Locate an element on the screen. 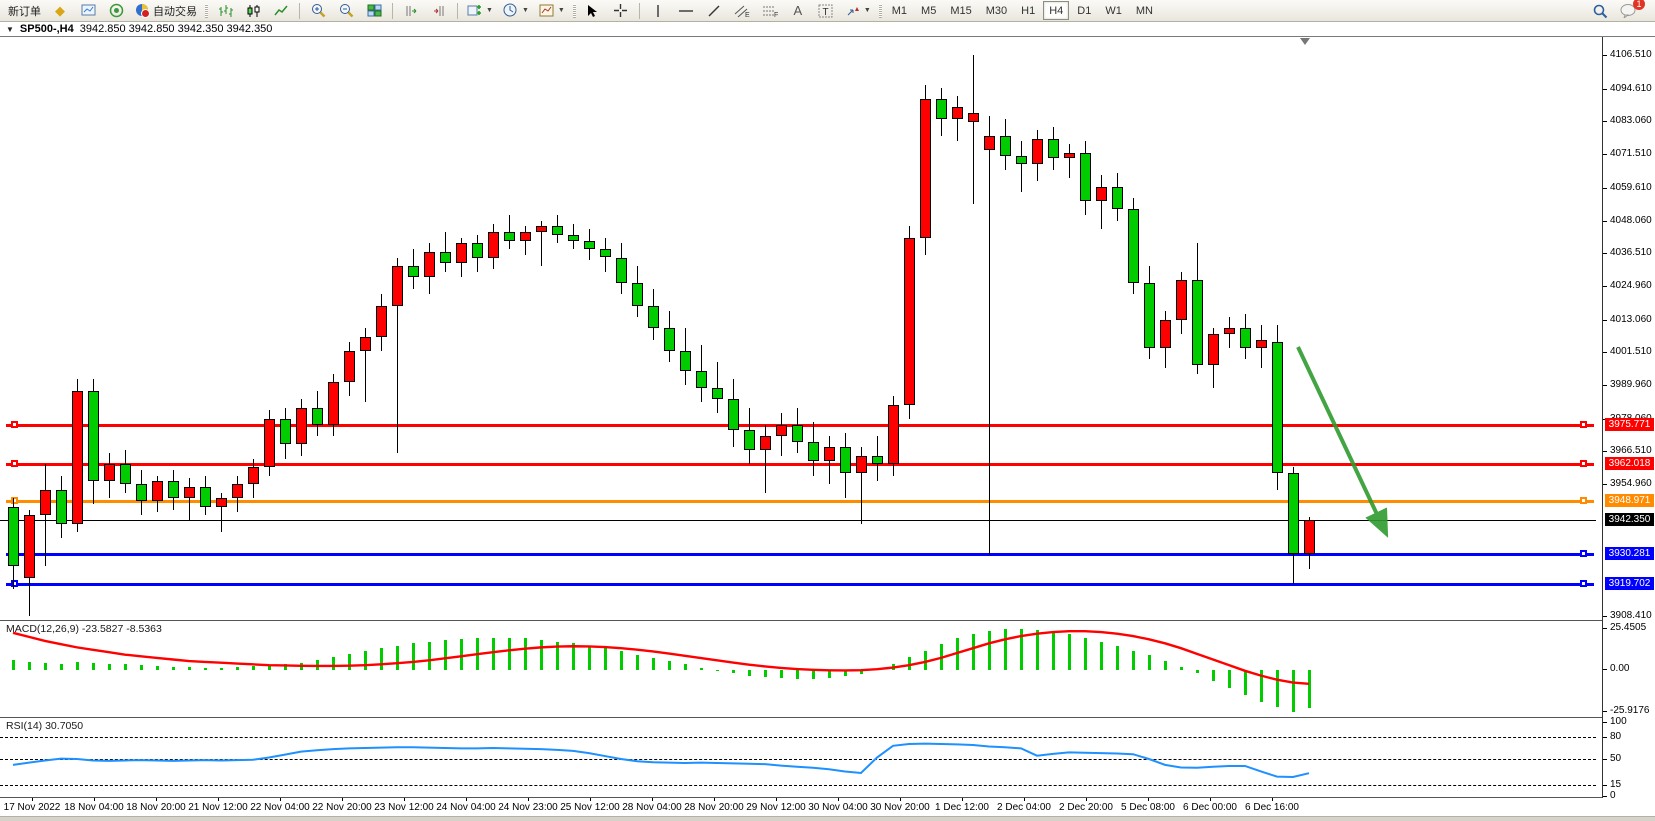  fibonacci-tool-icon: F is located at coordinates (770, 11).